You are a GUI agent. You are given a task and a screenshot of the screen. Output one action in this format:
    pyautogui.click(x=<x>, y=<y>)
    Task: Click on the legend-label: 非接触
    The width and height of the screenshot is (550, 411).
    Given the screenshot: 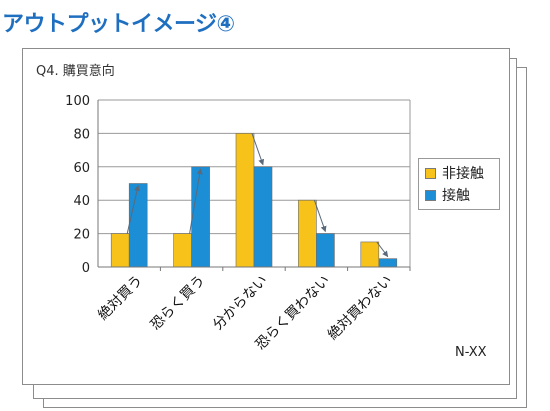 What is the action you would take?
    pyautogui.click(x=463, y=174)
    